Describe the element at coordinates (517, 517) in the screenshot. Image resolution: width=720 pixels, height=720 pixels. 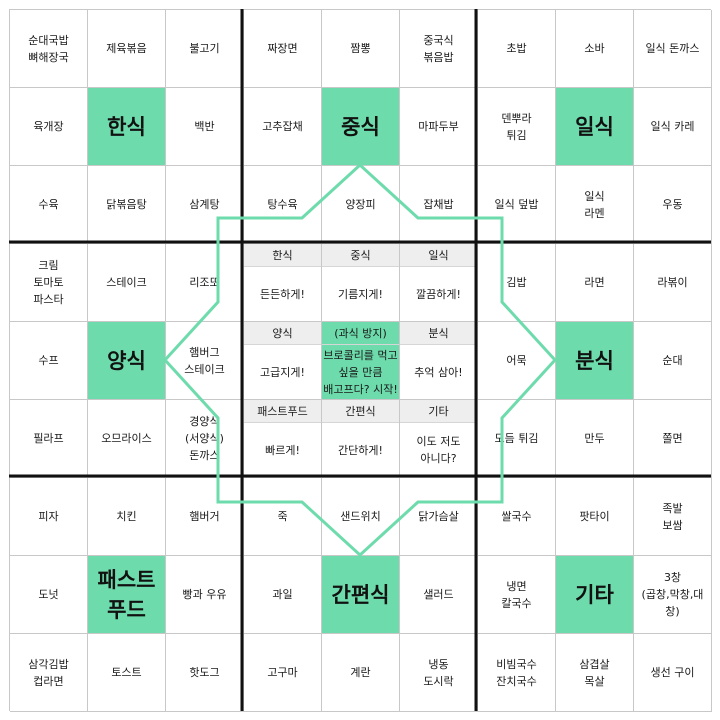
I see `menu-cell: 쌀국수` at that location.